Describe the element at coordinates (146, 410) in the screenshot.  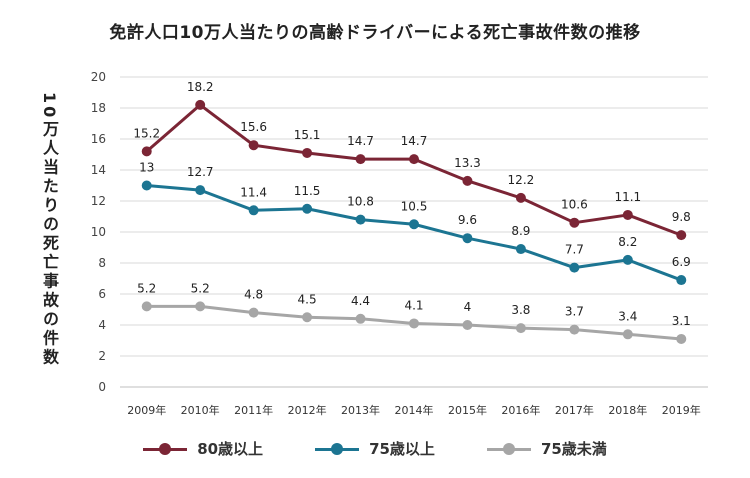
I see `x-tick-label: 2009年` at that location.